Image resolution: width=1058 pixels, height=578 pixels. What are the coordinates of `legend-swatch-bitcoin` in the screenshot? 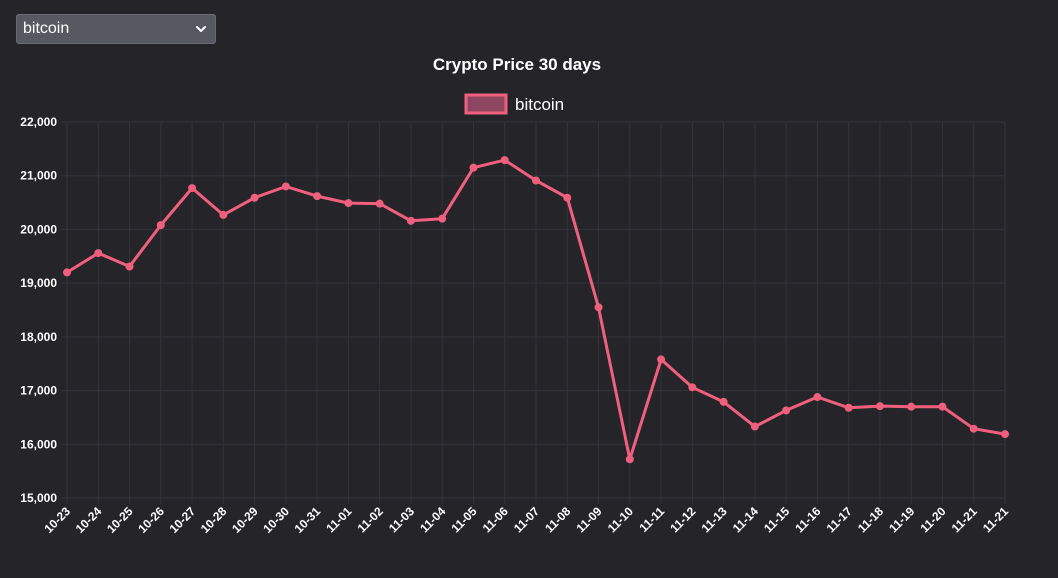 It's located at (486, 104).